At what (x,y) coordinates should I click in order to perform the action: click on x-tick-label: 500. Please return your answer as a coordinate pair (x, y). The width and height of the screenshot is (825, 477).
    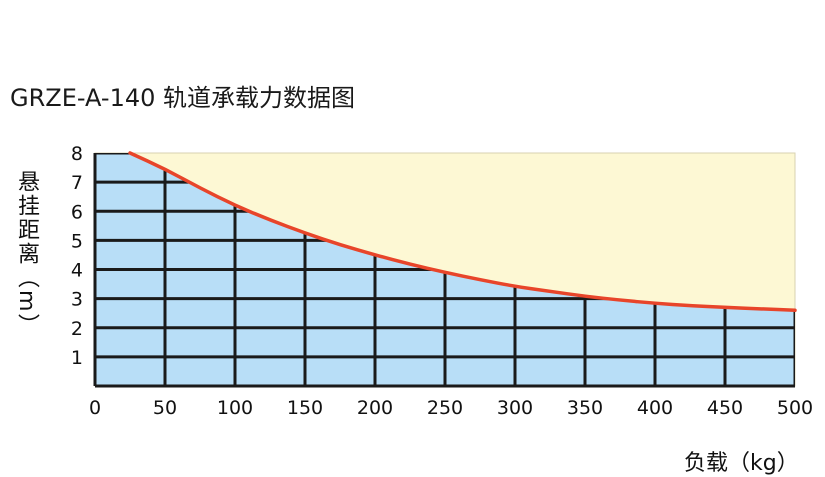
    Looking at the image, I should click on (795, 408).